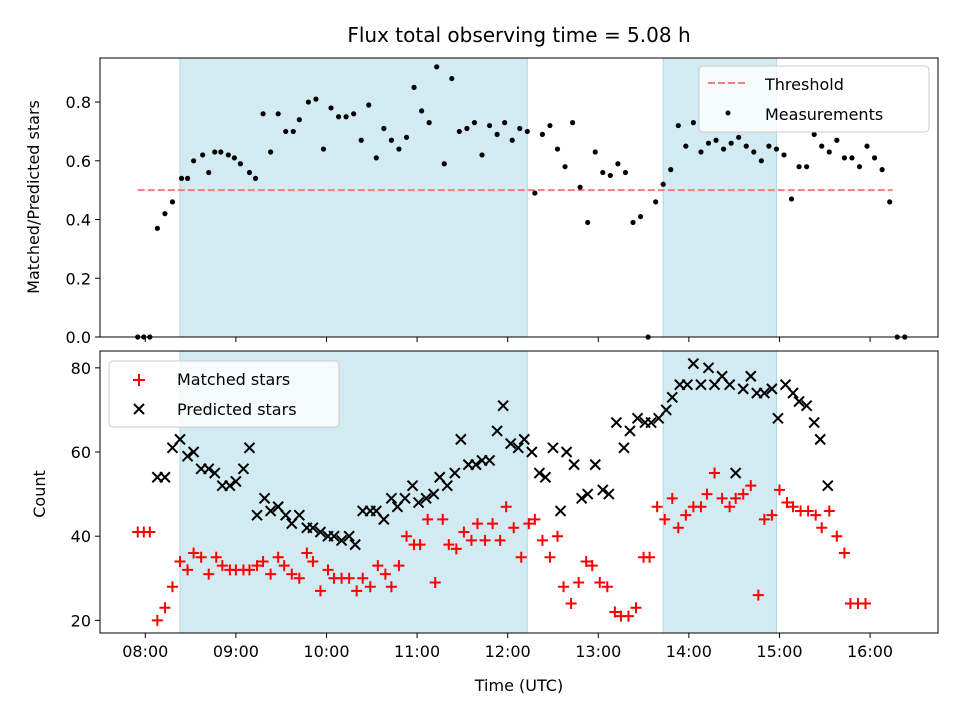  I want to click on bottom-shaded-interval, so click(720, 492).